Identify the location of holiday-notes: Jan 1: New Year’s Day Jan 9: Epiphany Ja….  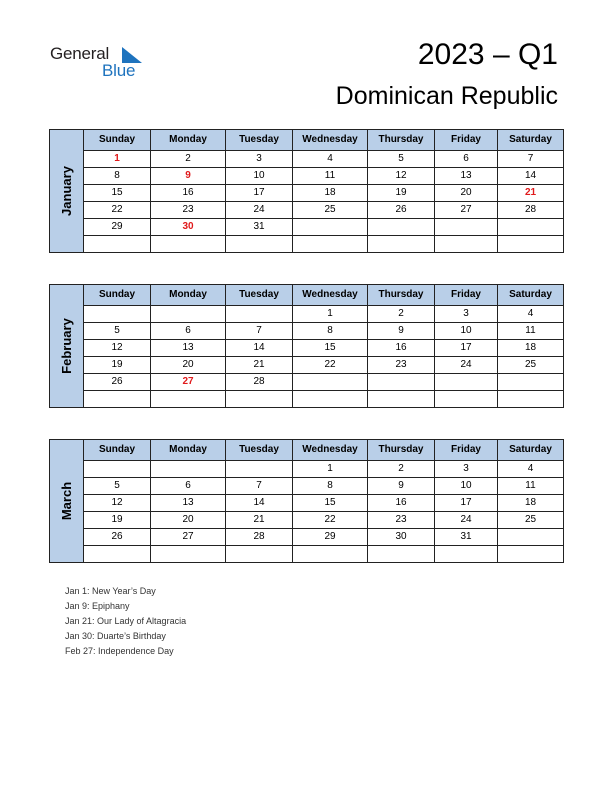
(125, 621).